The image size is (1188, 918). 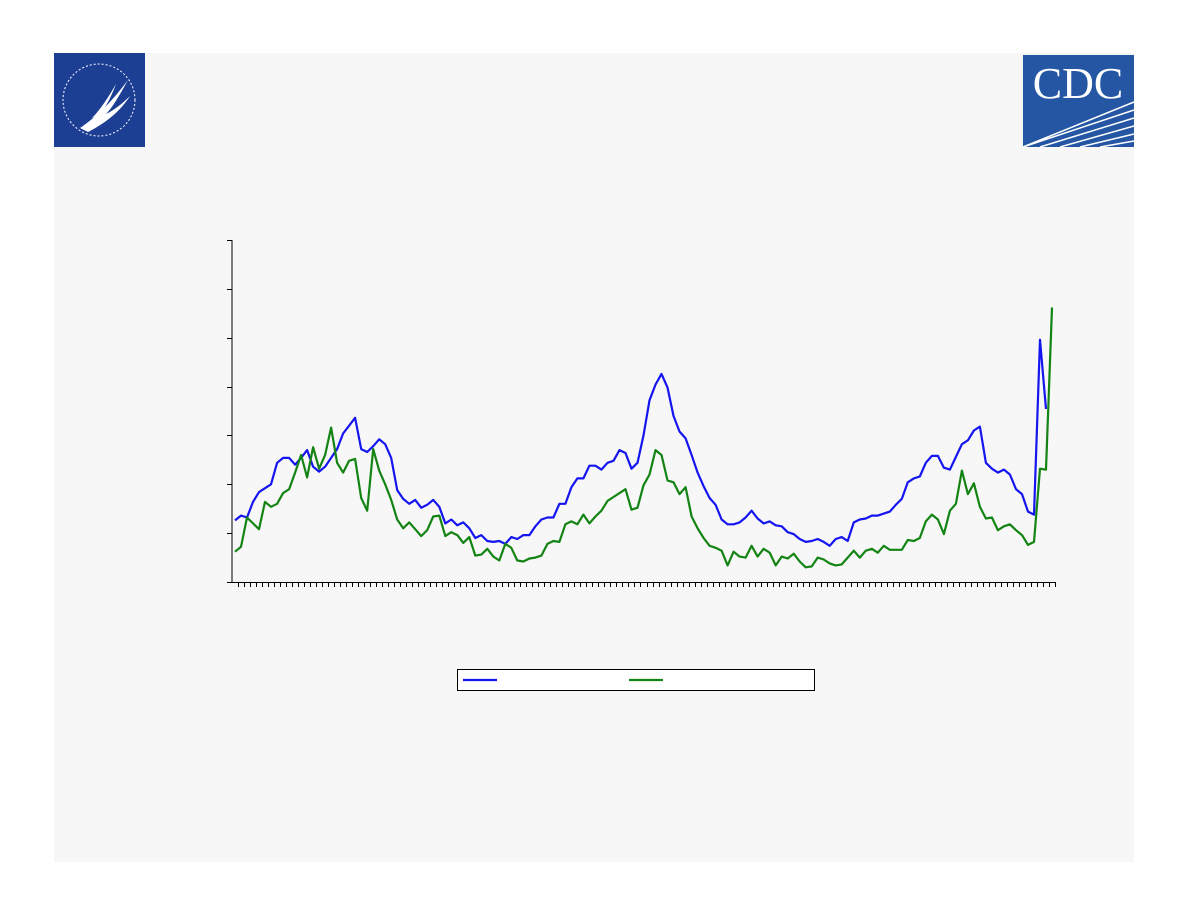 I want to click on hhs-logo, so click(x=99, y=100).